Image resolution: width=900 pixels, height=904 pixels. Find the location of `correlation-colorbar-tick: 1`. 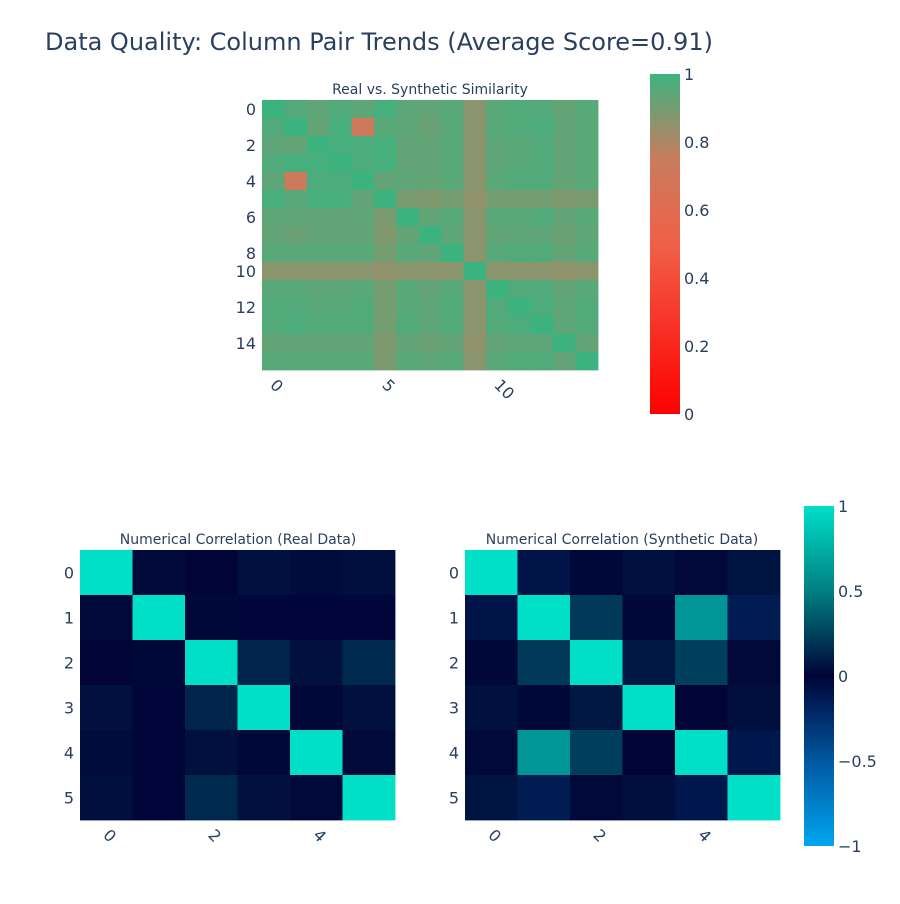

correlation-colorbar-tick: 1 is located at coordinates (843, 506).